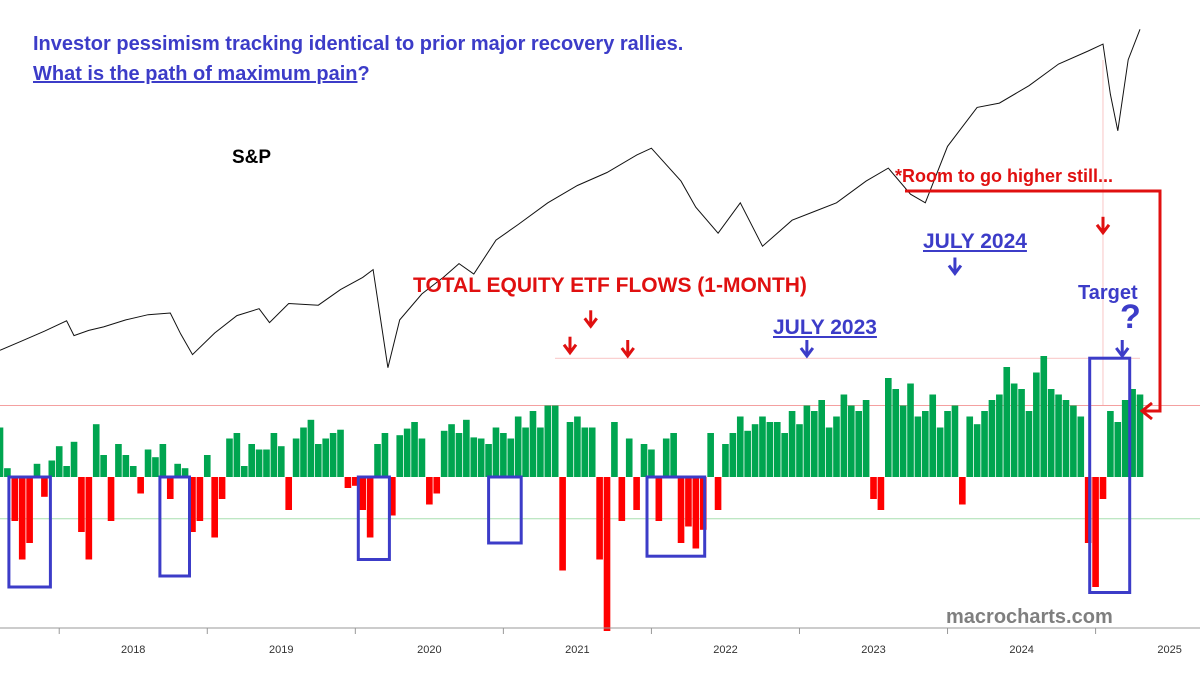  What do you see at coordinates (825, 327) in the screenshot?
I see `july-2023-label: JULY 2023` at bounding box center [825, 327].